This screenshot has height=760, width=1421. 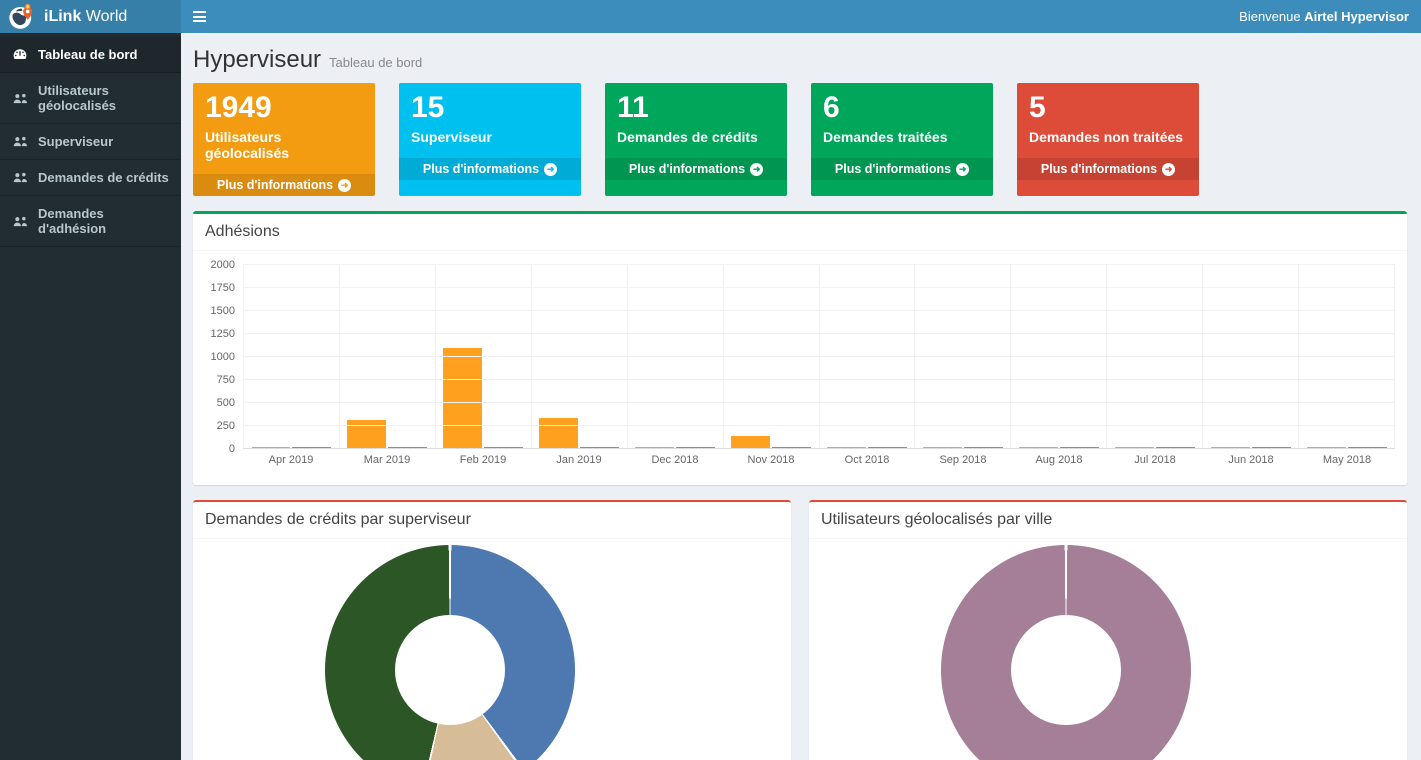 I want to click on stat-footer-link-supervisor: Plus d'informations ➜, so click(x=490, y=169).